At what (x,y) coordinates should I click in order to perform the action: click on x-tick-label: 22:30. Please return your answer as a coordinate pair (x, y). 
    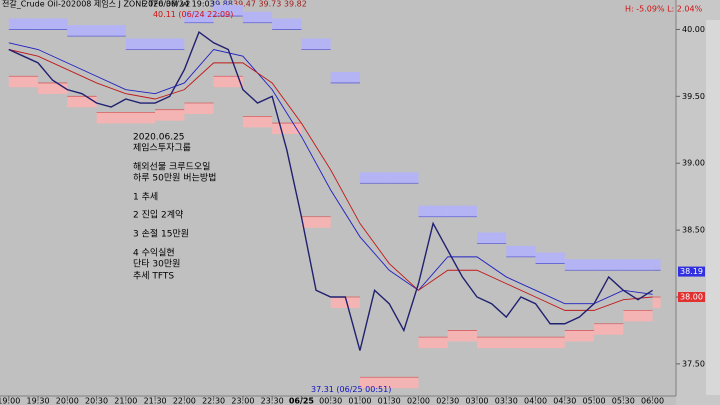
    Looking at the image, I should click on (213, 401).